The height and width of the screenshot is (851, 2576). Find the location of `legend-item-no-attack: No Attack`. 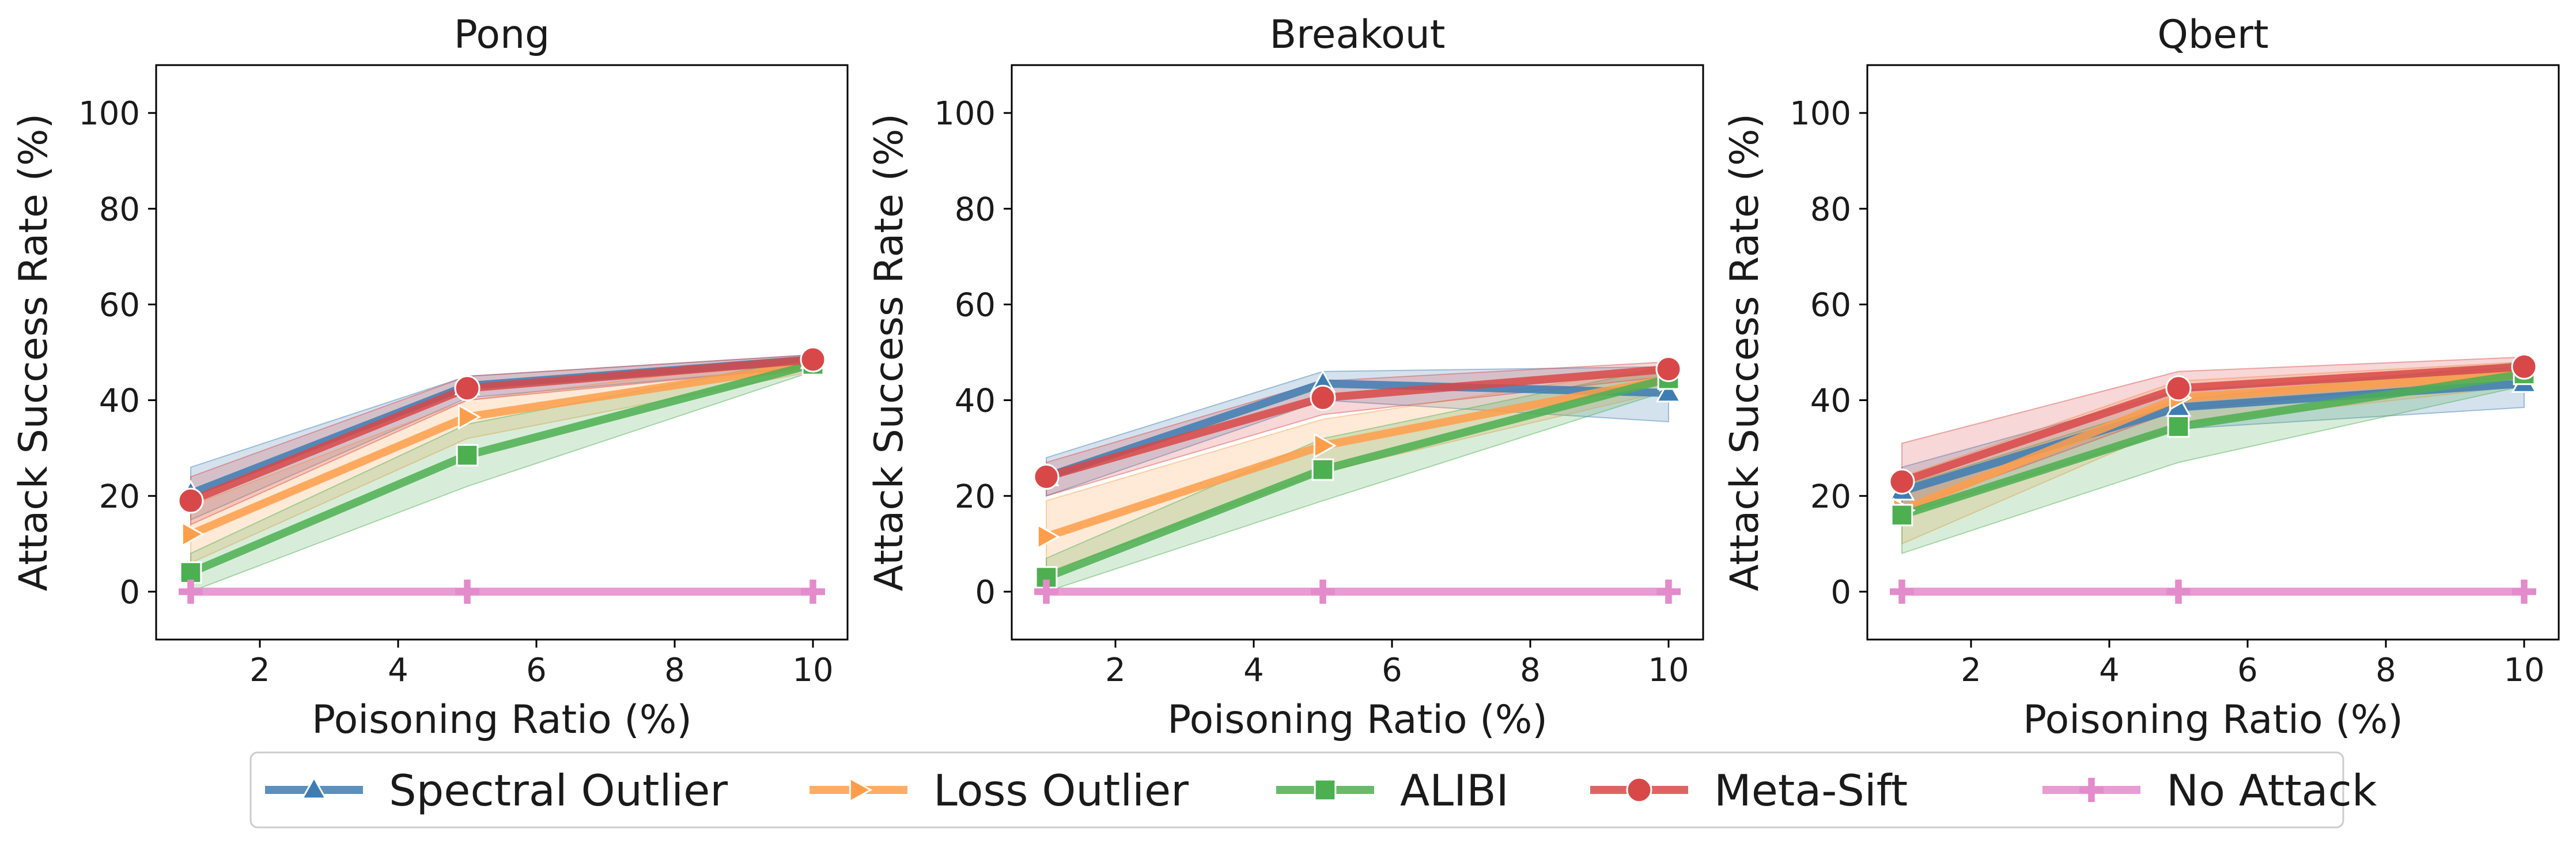

legend-item-no-attack: No Attack is located at coordinates (2209, 790).